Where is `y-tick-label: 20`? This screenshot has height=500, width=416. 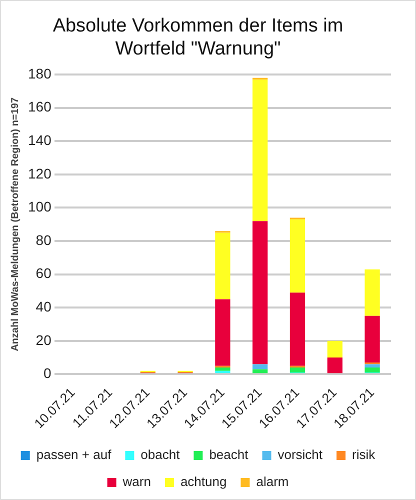
y-tick-label: 20 is located at coordinates (44, 340).